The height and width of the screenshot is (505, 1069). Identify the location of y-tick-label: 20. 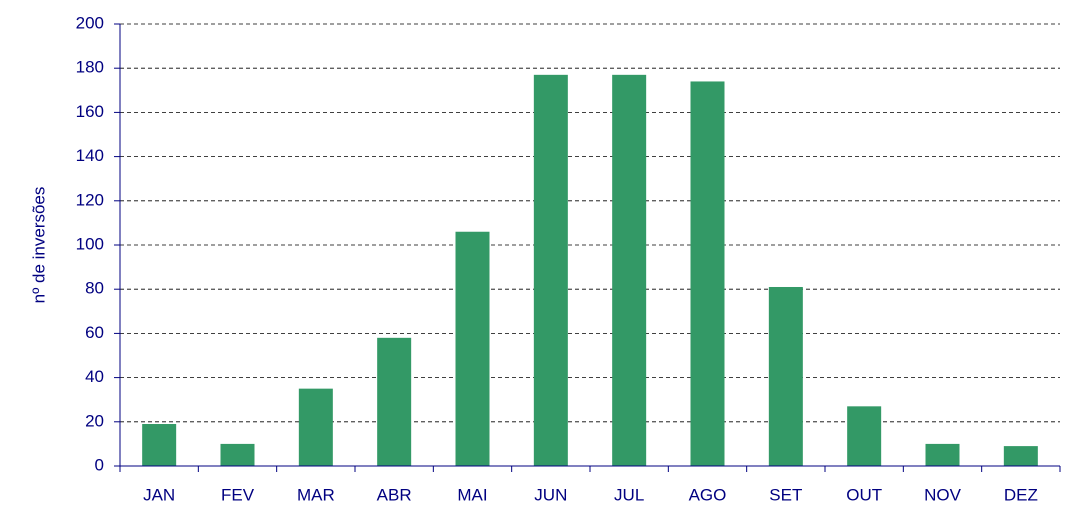
(94, 420).